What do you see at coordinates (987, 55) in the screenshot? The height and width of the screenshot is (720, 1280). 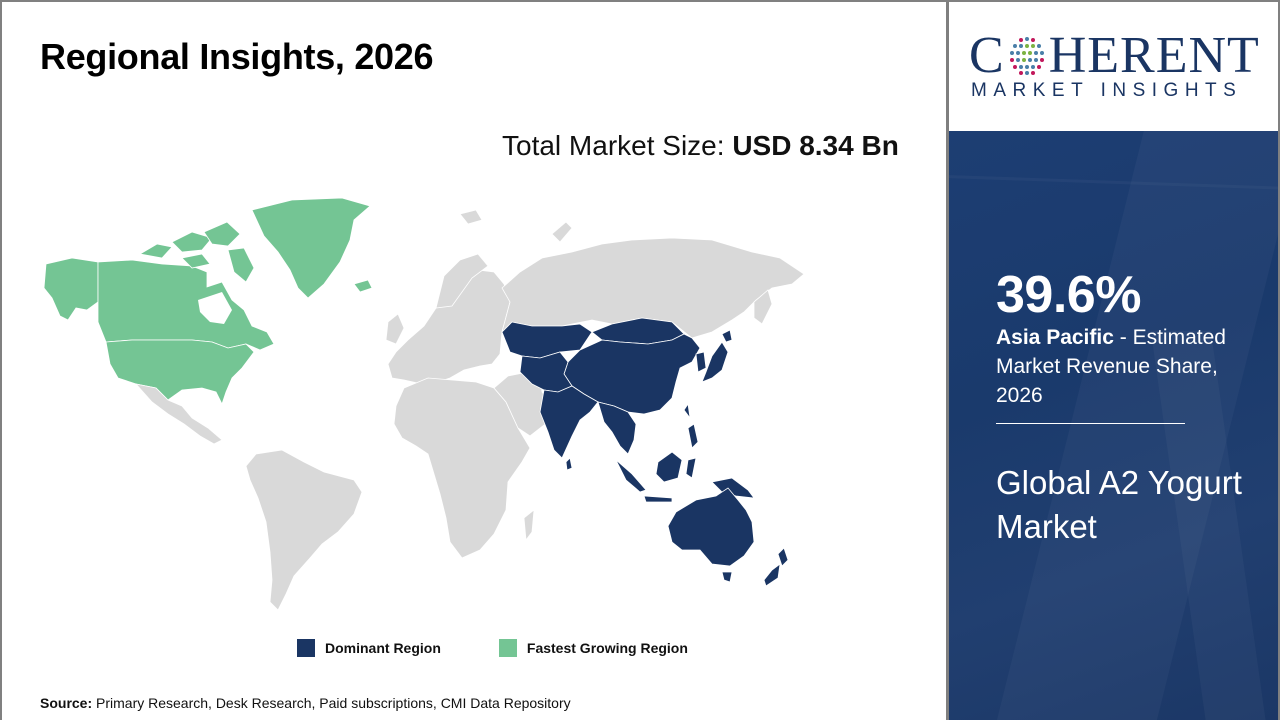 I see `logo-letter: C` at bounding box center [987, 55].